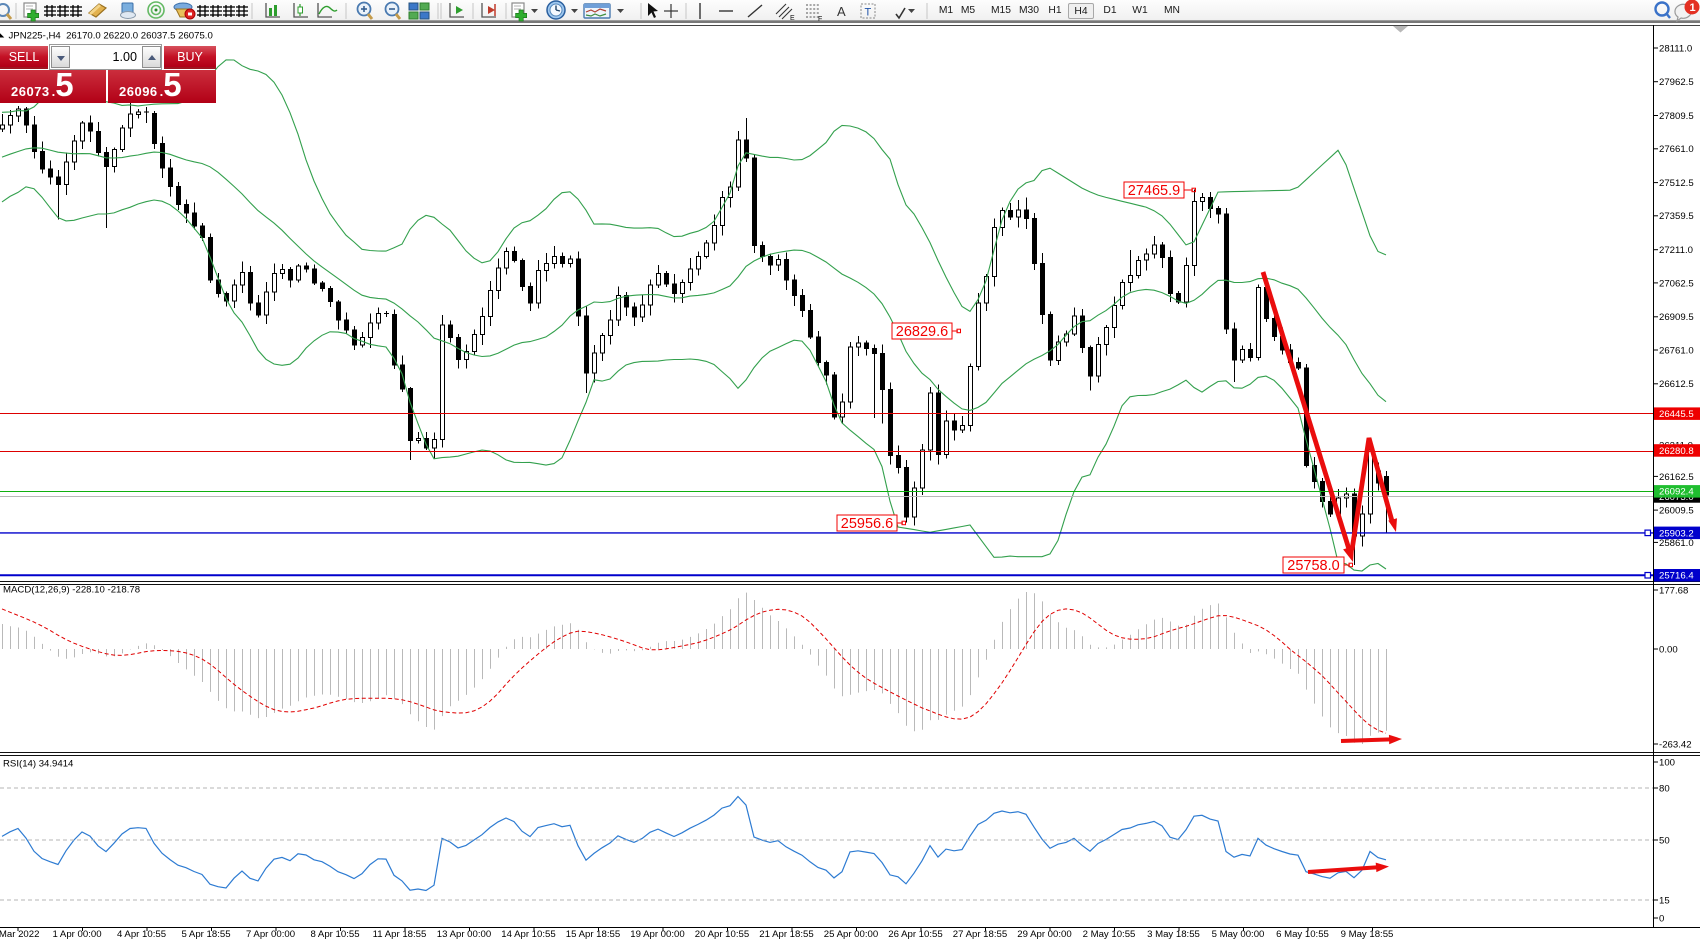 The image size is (1700, 939). I want to click on svg-text: 27 Apr 18:55, so click(980, 934).